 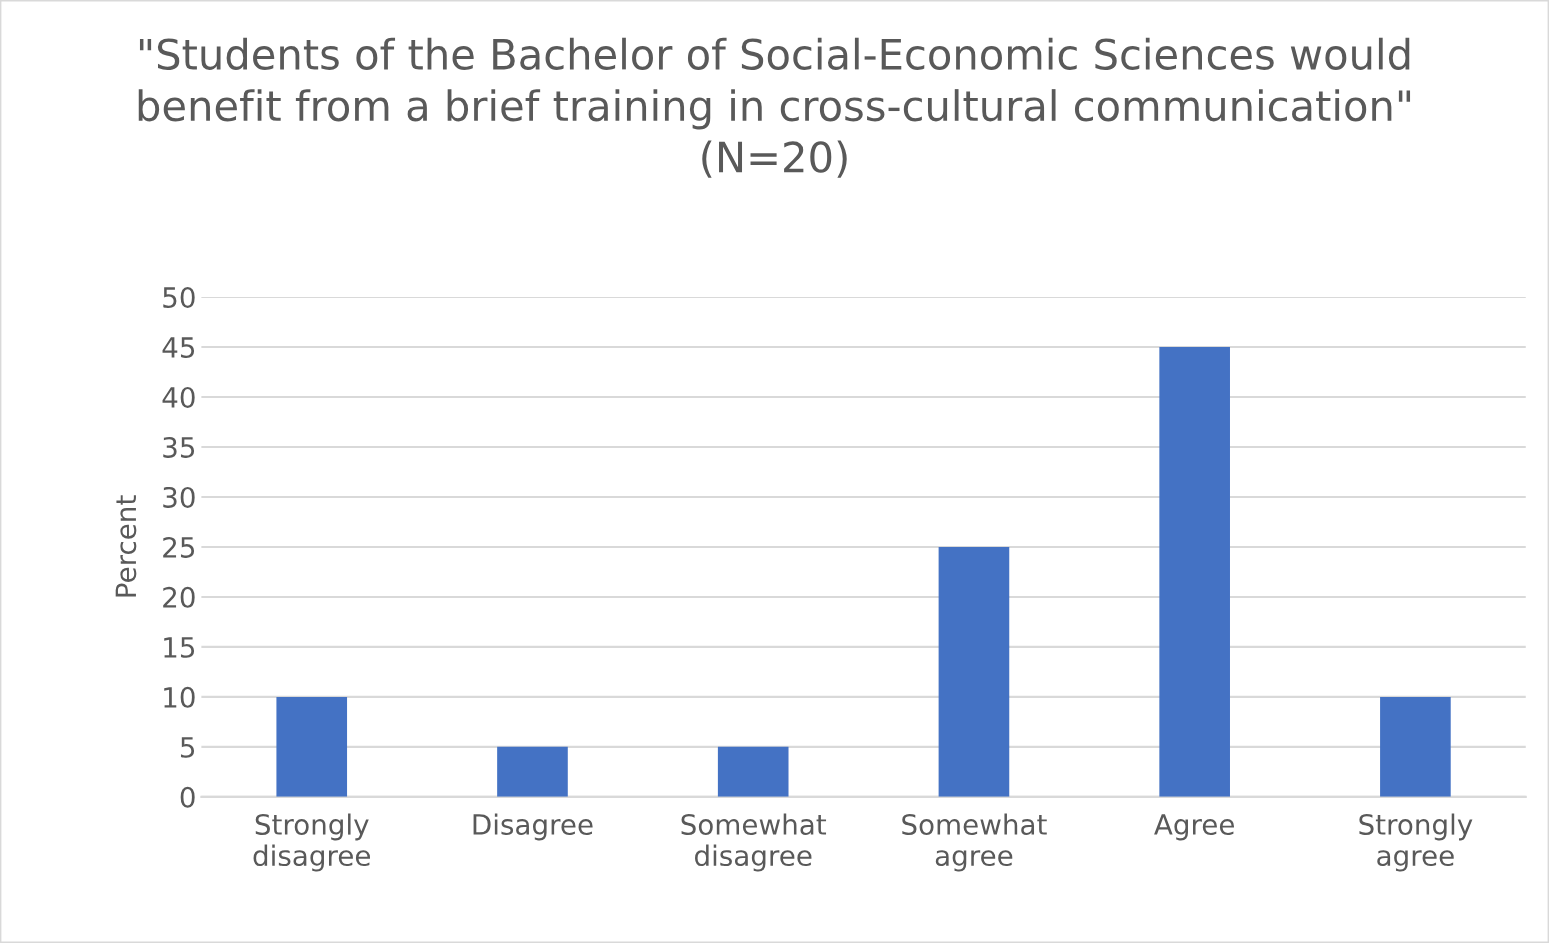 What do you see at coordinates (179, 447) in the screenshot?
I see `y-tick-label: 35` at bounding box center [179, 447].